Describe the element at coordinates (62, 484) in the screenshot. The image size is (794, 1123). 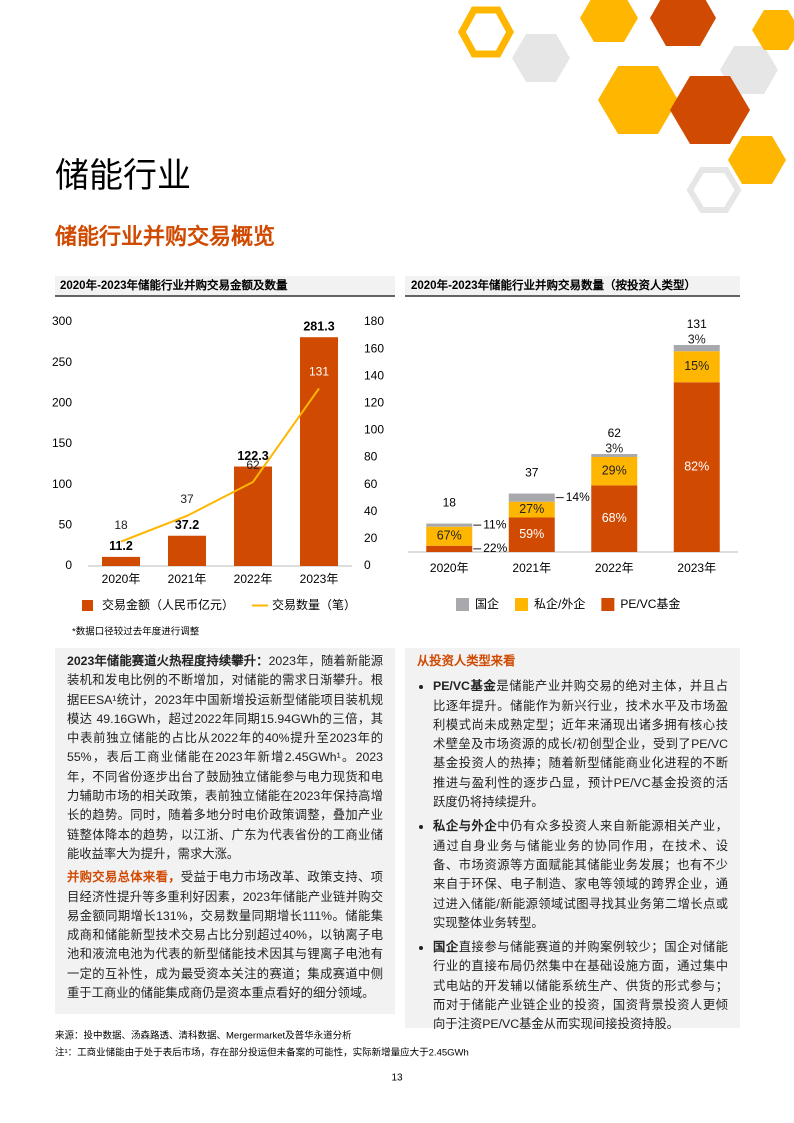
I see `y-tick-label: 100` at that location.